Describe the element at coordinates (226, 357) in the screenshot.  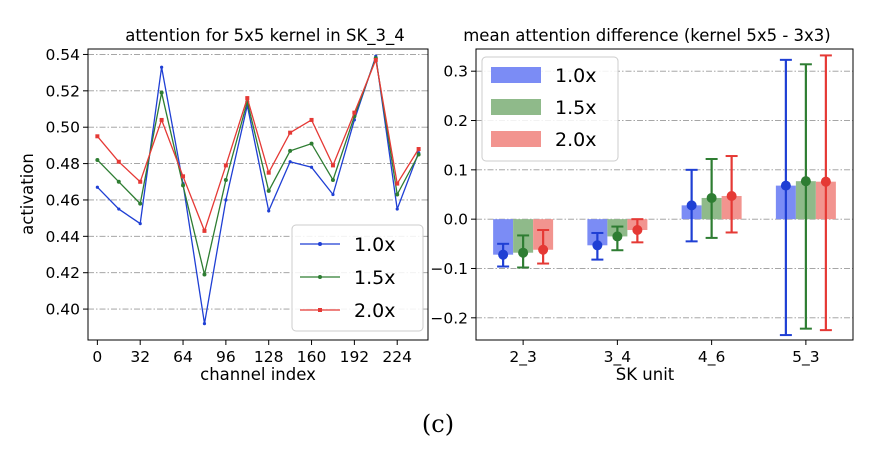
I see `left-x-tick-label: 96` at that location.